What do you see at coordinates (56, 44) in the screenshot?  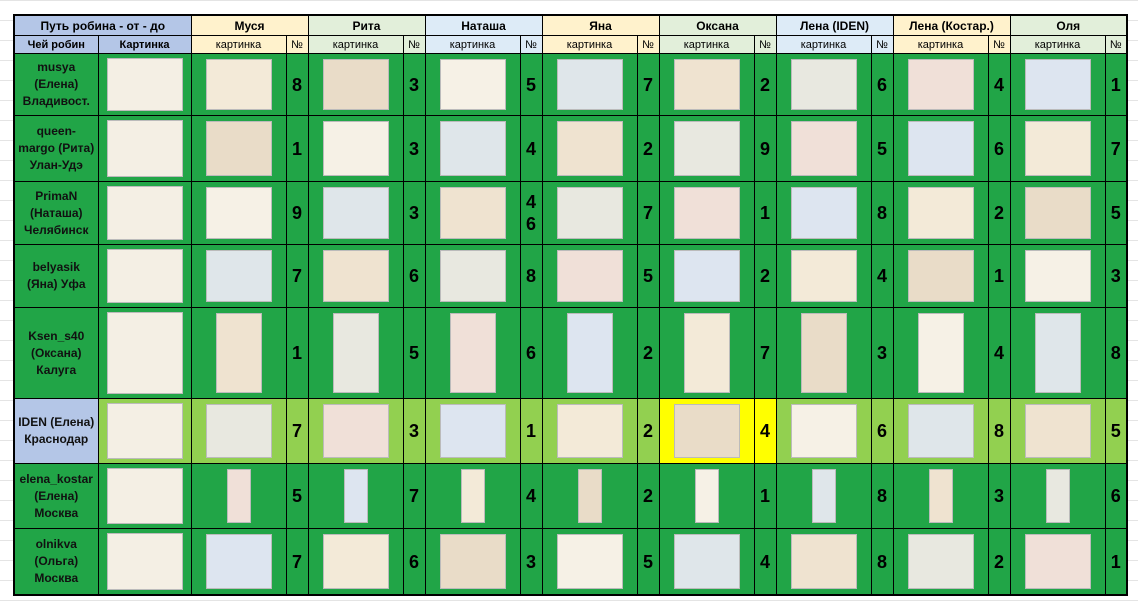 I see `owner-header: Чей робин` at bounding box center [56, 44].